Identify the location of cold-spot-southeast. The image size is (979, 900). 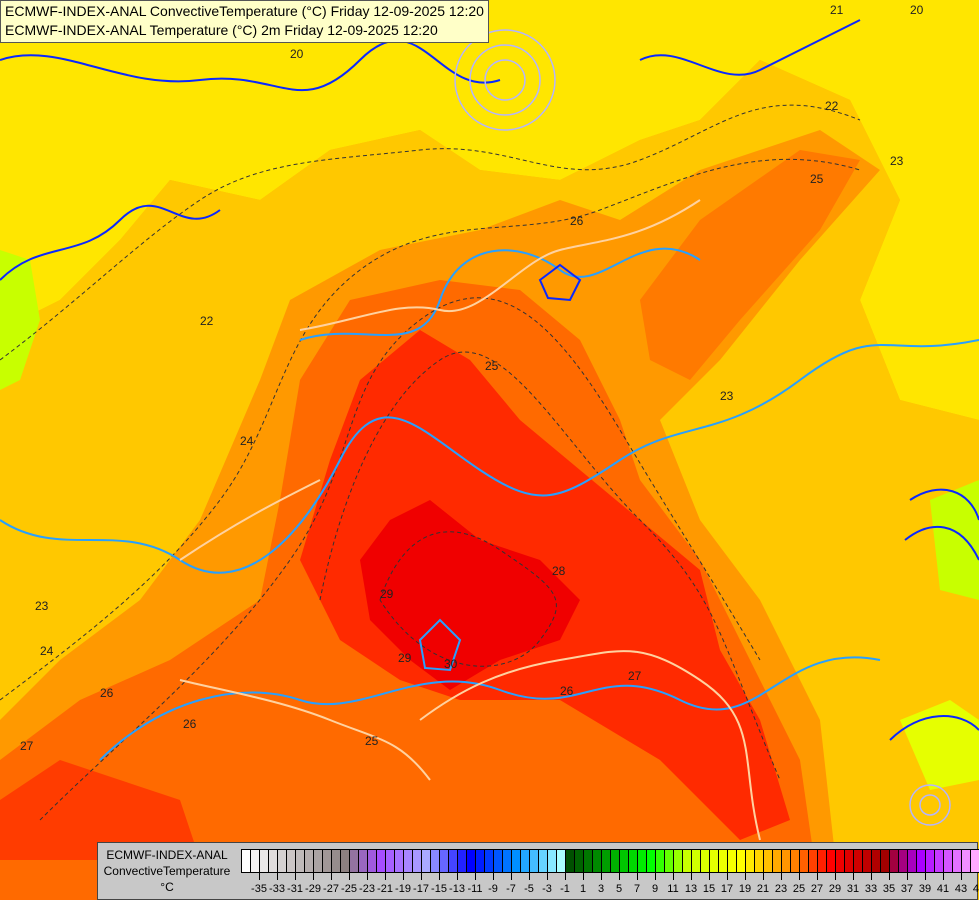
(939, 745).